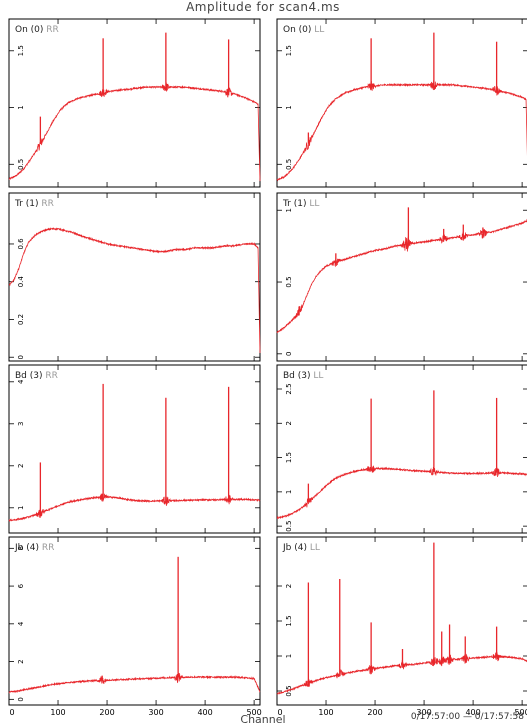  I want to click on panel-title: On (0) LL, so click(303, 30).